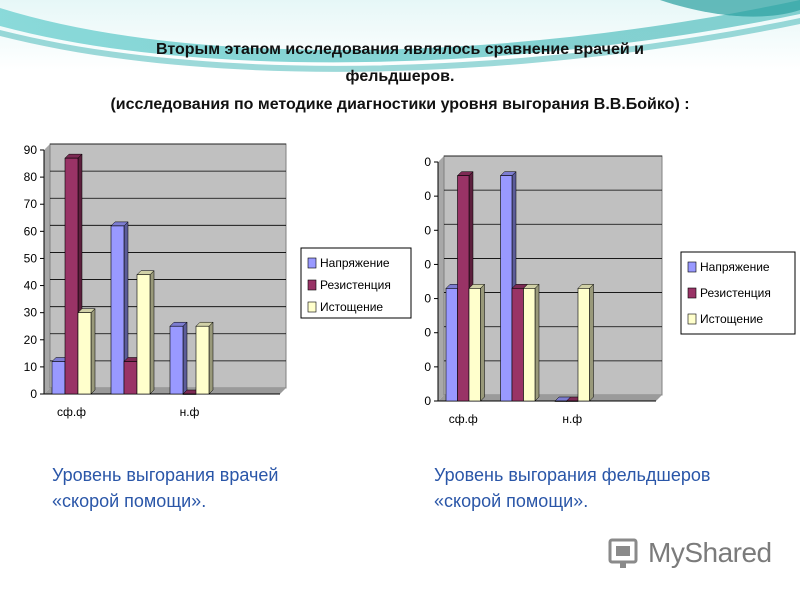 The image size is (800, 600). What do you see at coordinates (165, 475) in the screenshot?
I see `caption-doctors-line-1: Уровень выгорания врачей` at bounding box center [165, 475].